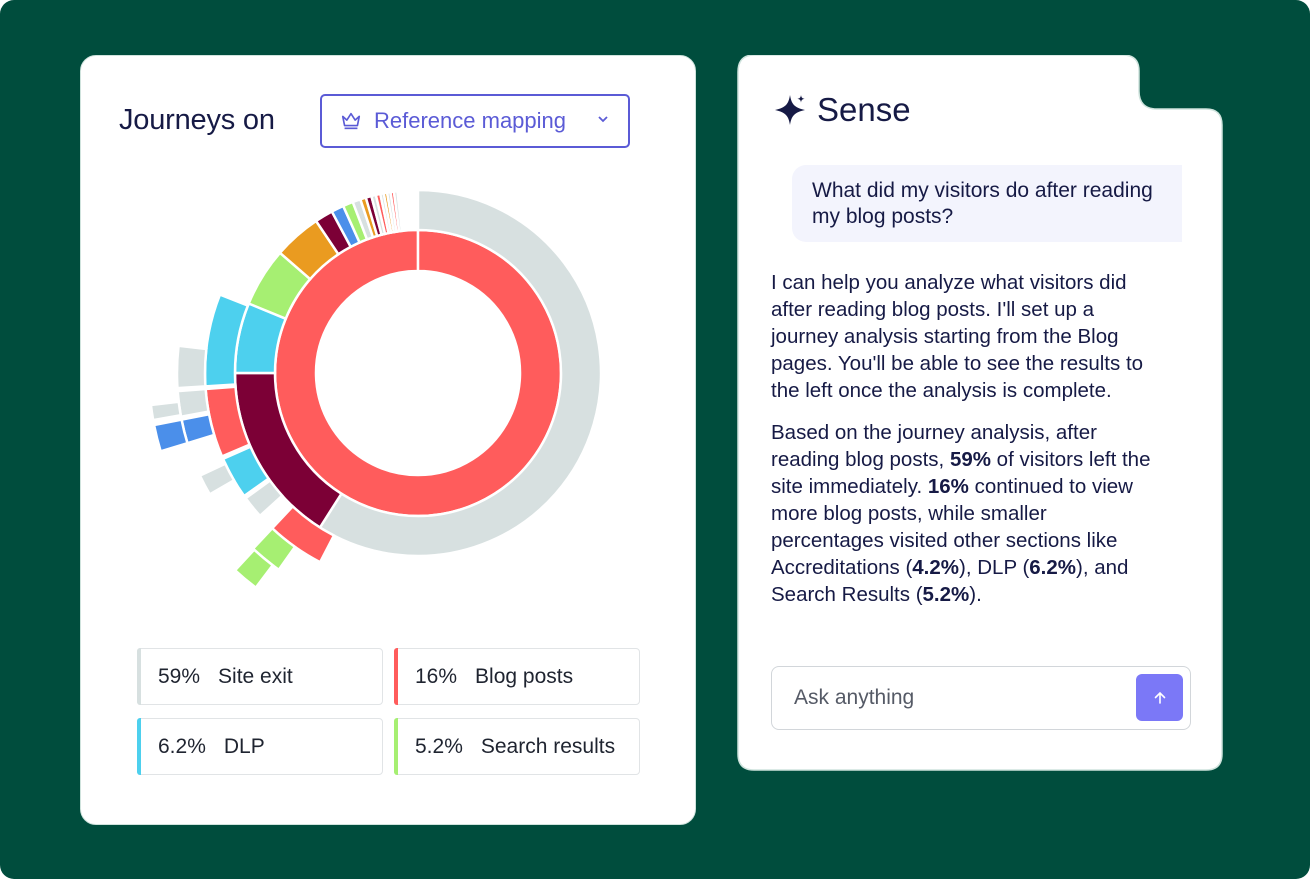 Image resolution: width=1310 pixels, height=879 pixels. I want to click on legend-pct: 59%, so click(179, 676).